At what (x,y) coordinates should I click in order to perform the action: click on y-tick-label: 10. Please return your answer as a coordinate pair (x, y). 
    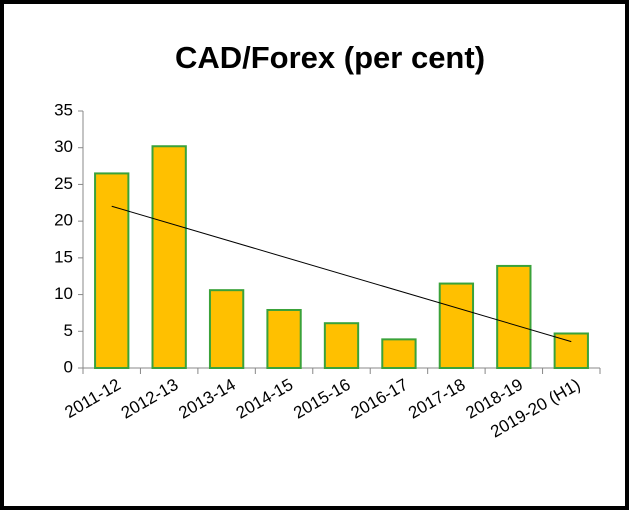
    Looking at the image, I should click on (63, 293).